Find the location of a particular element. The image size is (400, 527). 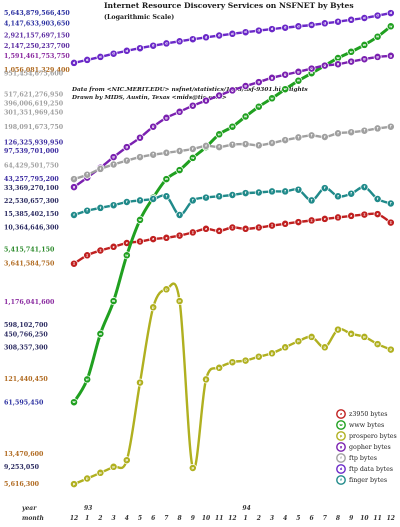

y-tick-label: 517,621,276,950 is located at coordinates (34, 94).